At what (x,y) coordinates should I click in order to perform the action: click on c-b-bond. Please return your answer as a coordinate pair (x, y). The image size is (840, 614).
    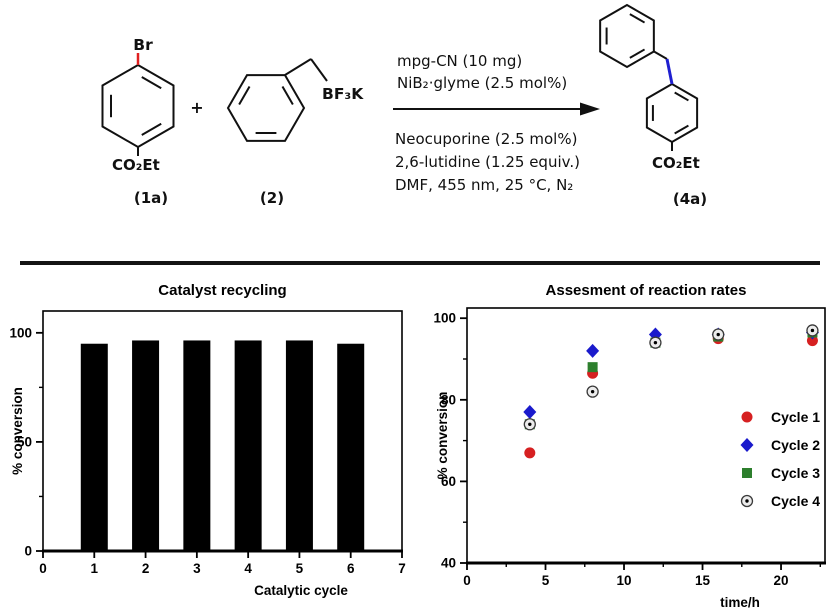
    Looking at the image, I should click on (319, 70).